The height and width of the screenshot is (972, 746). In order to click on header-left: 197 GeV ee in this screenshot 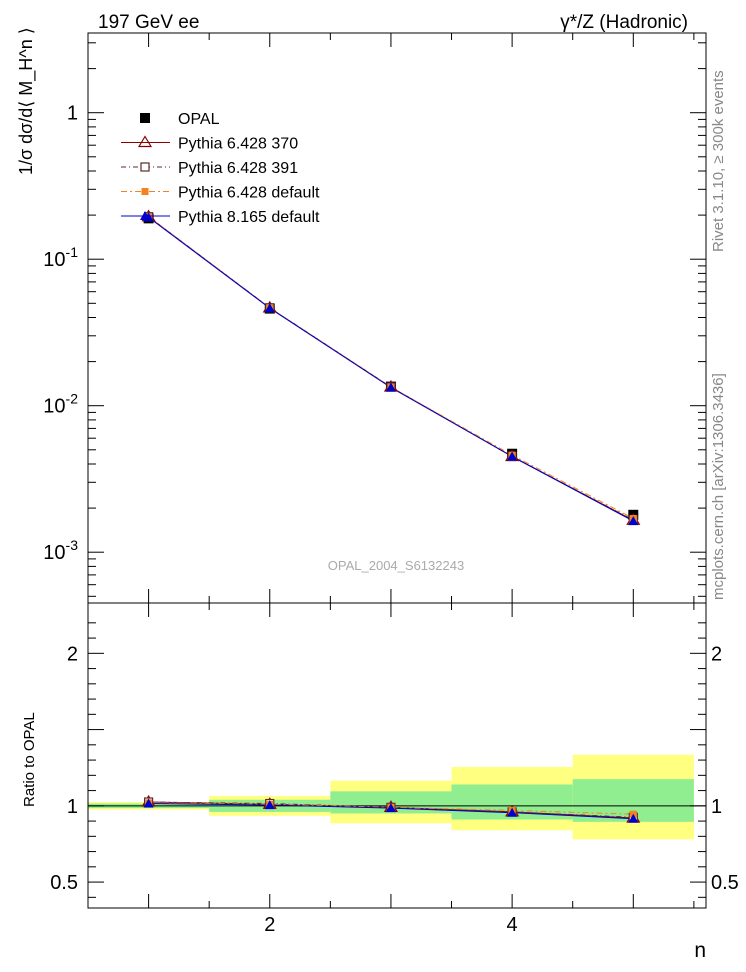, I will do `click(148, 22)`.